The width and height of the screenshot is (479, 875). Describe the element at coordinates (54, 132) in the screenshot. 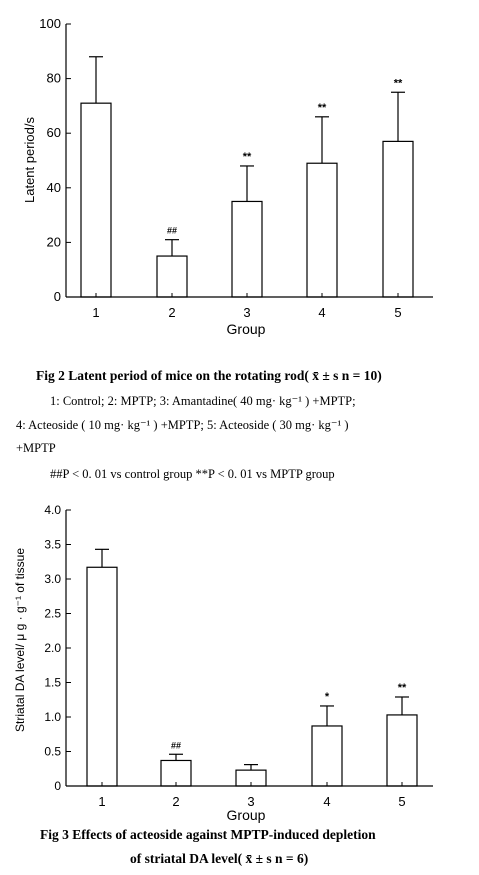

I see `y-tick-label: 60` at that location.